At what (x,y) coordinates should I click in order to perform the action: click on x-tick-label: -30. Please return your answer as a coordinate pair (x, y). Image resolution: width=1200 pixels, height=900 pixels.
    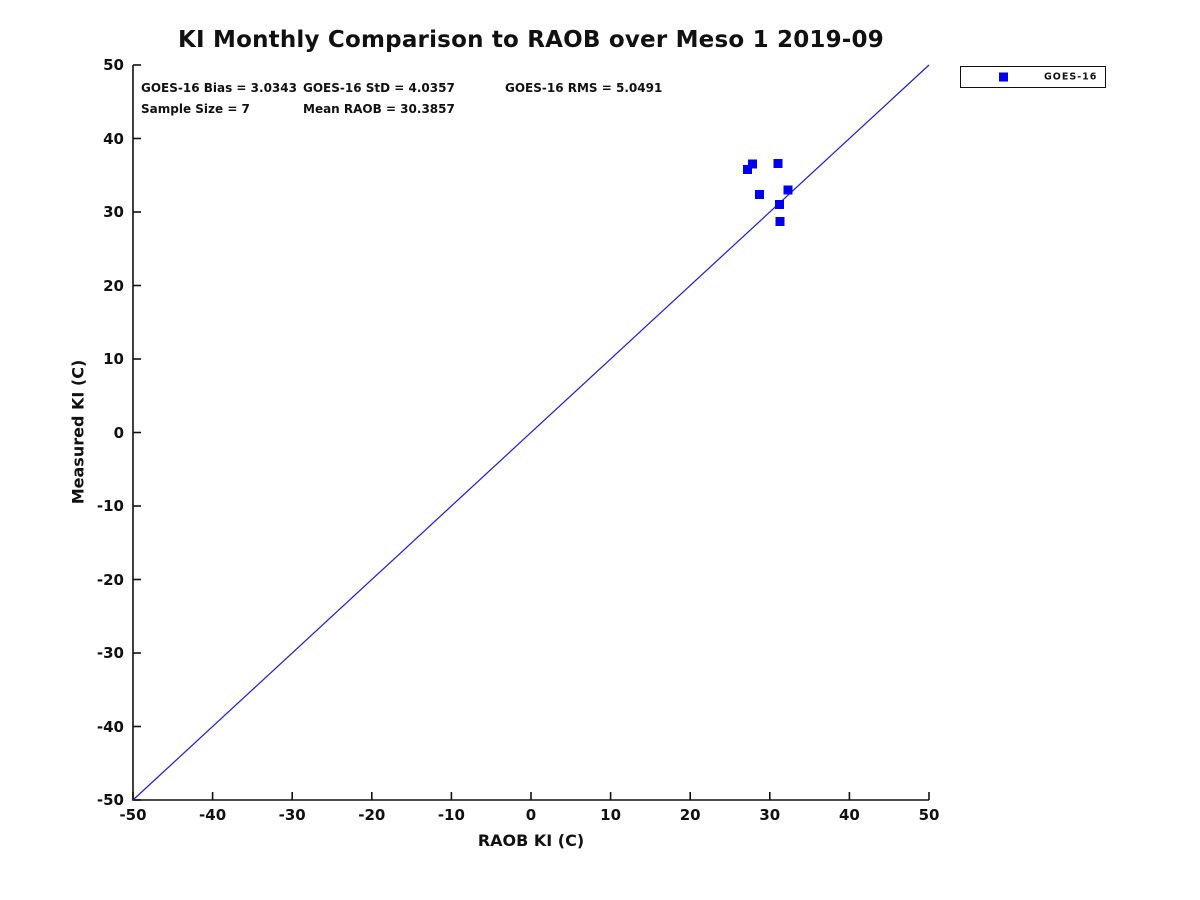
    Looking at the image, I should click on (292, 815).